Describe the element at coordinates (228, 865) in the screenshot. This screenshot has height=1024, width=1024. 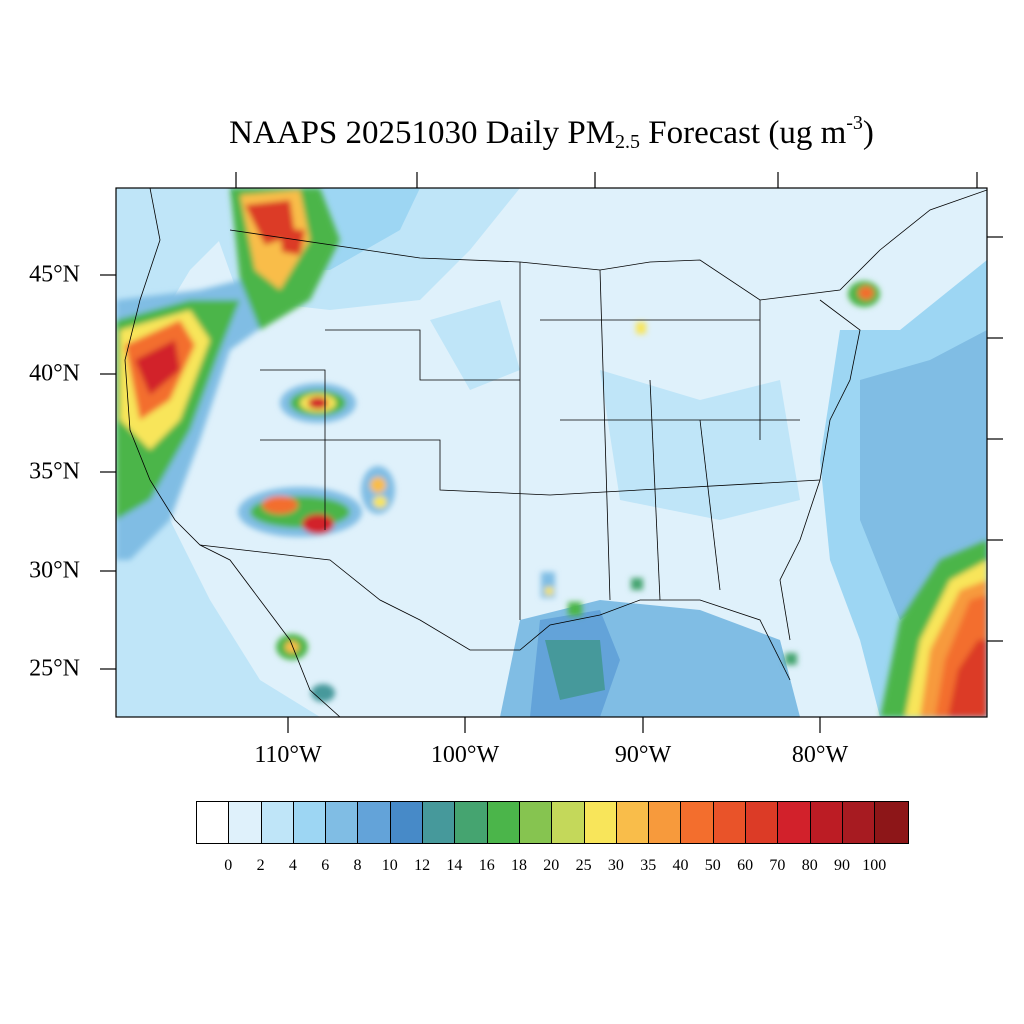
I see `colorbar-level-label: 0` at that location.